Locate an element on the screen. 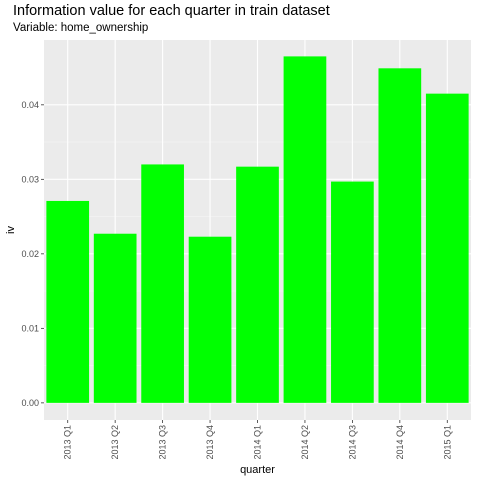  y-tick-label: 0.02 is located at coordinates (30, 254).